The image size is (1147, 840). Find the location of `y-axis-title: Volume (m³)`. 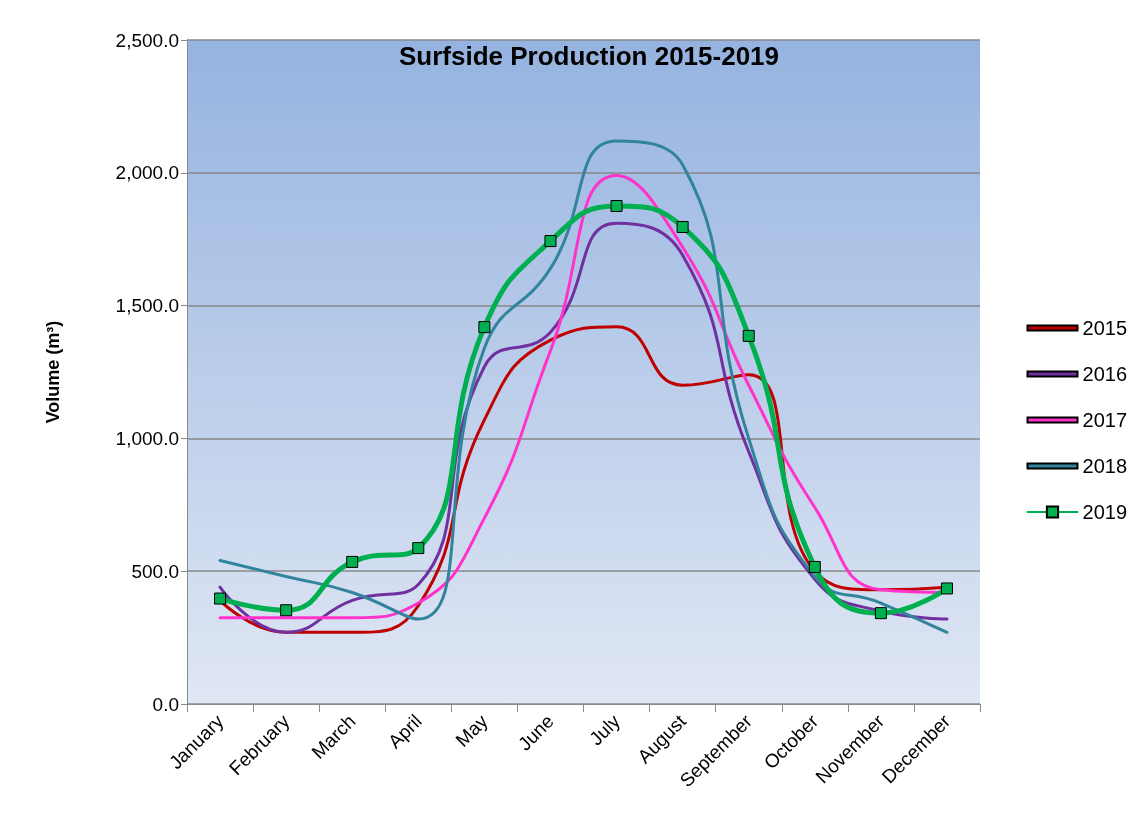

y-axis-title: Volume (m³) is located at coordinates (53, 372).